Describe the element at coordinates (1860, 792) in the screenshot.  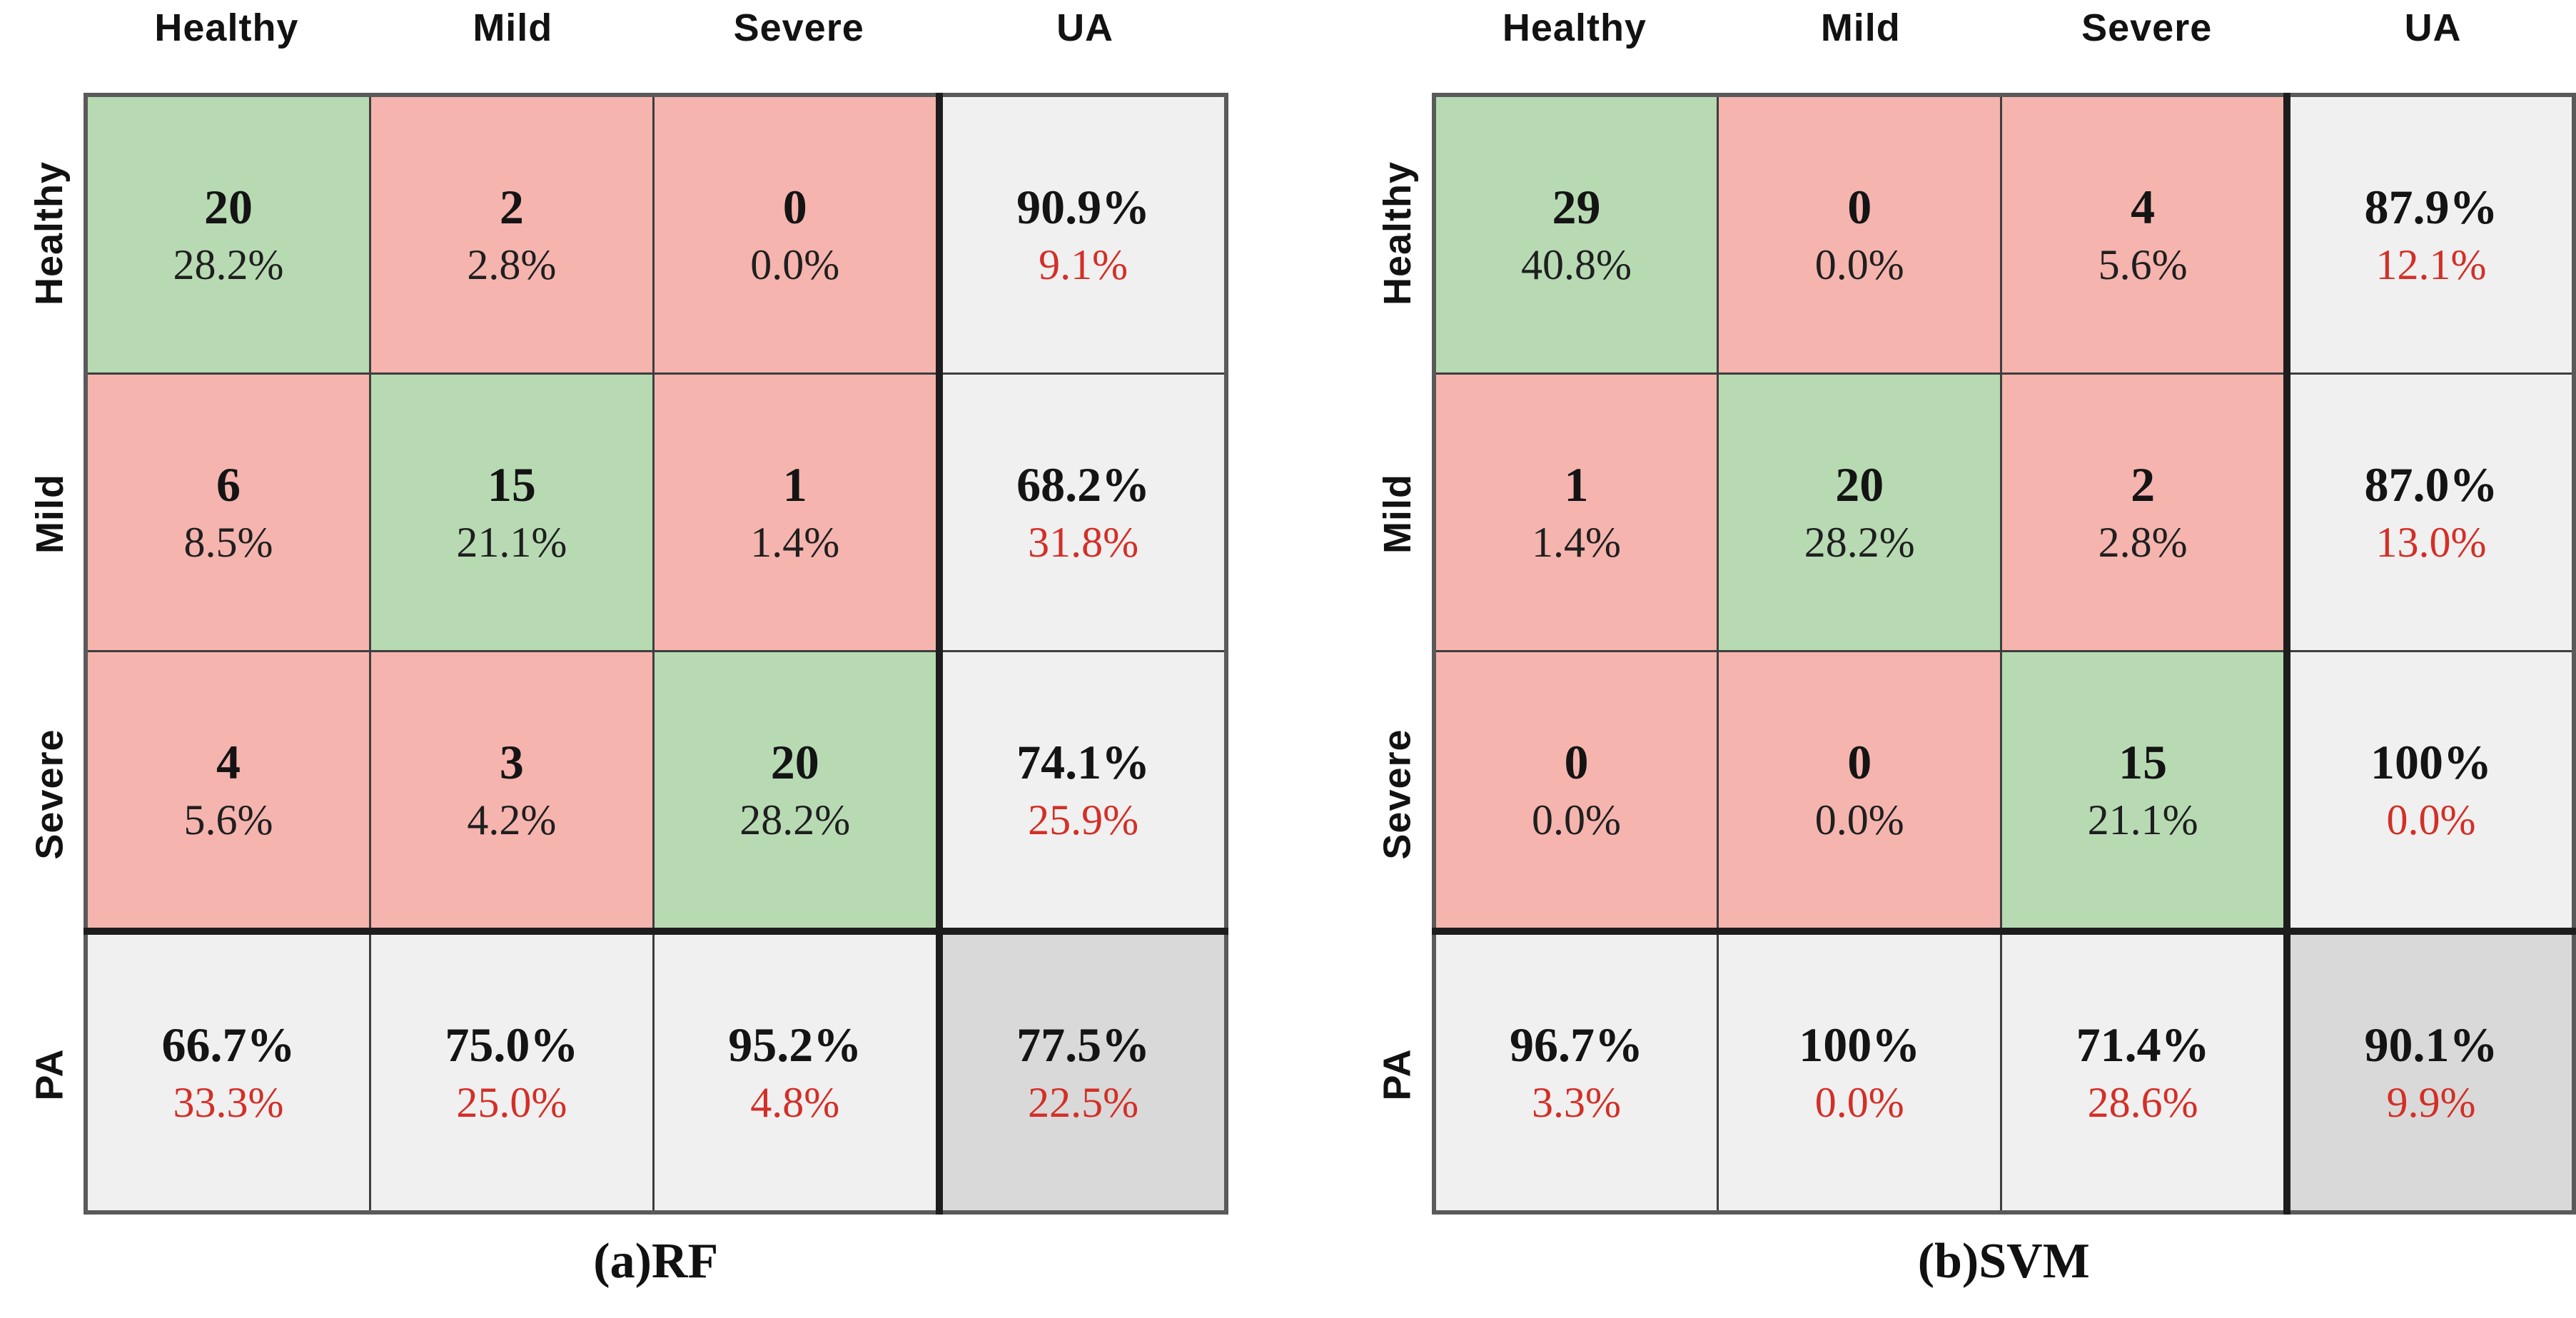
I see `matrix-cell-r2c1: 0 0.0%` at that location.